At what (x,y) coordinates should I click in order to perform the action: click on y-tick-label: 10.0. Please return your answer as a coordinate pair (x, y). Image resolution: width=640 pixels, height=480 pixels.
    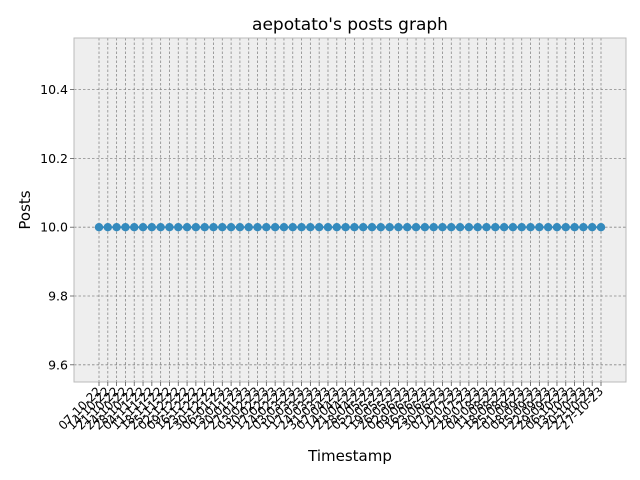
    Looking at the image, I should click on (54, 227).